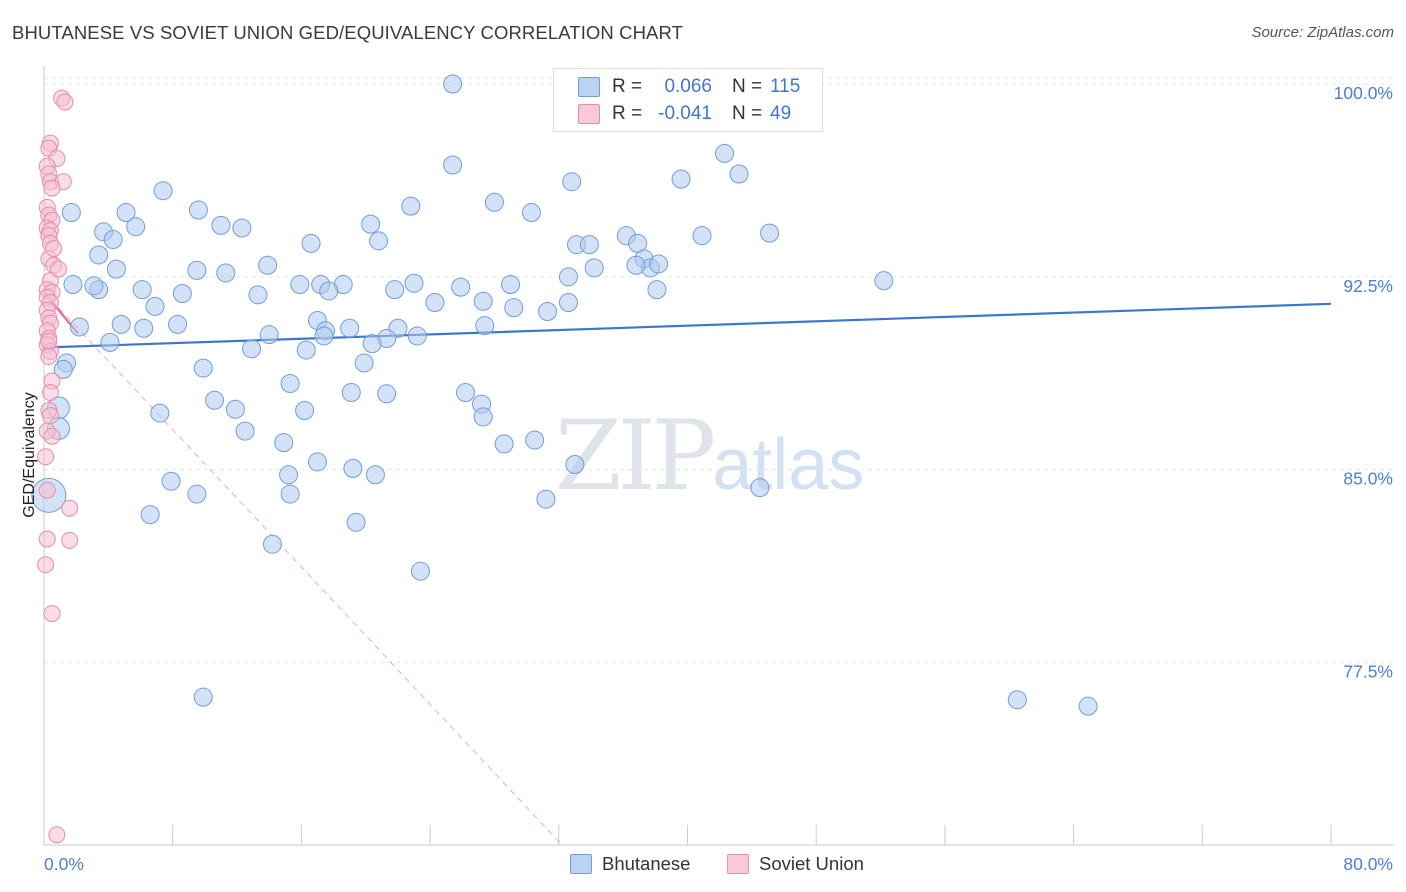 This screenshot has height=892, width=1406. Describe the element at coordinates (689, 87) in the screenshot. I see `legend-row-bhutanese: R = 0.066 N = 115` at that location.